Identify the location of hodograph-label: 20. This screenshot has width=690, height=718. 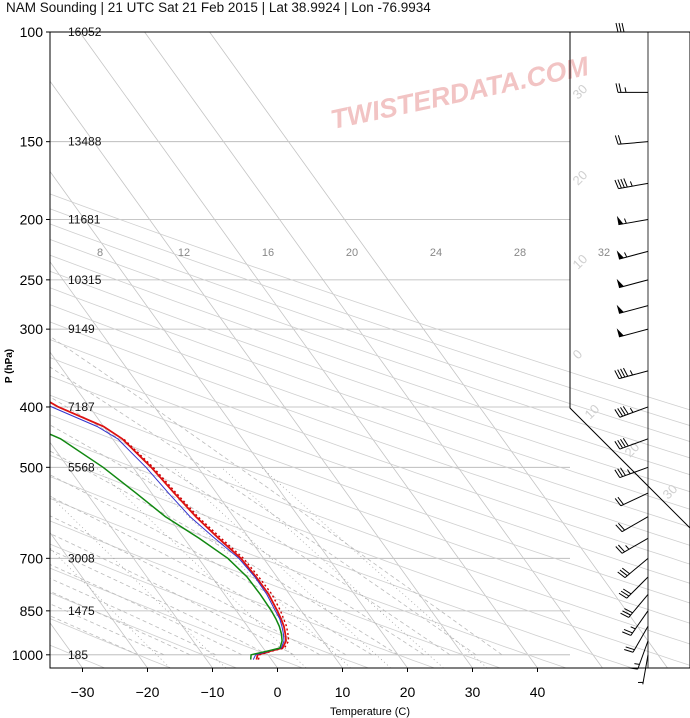
(580, 177).